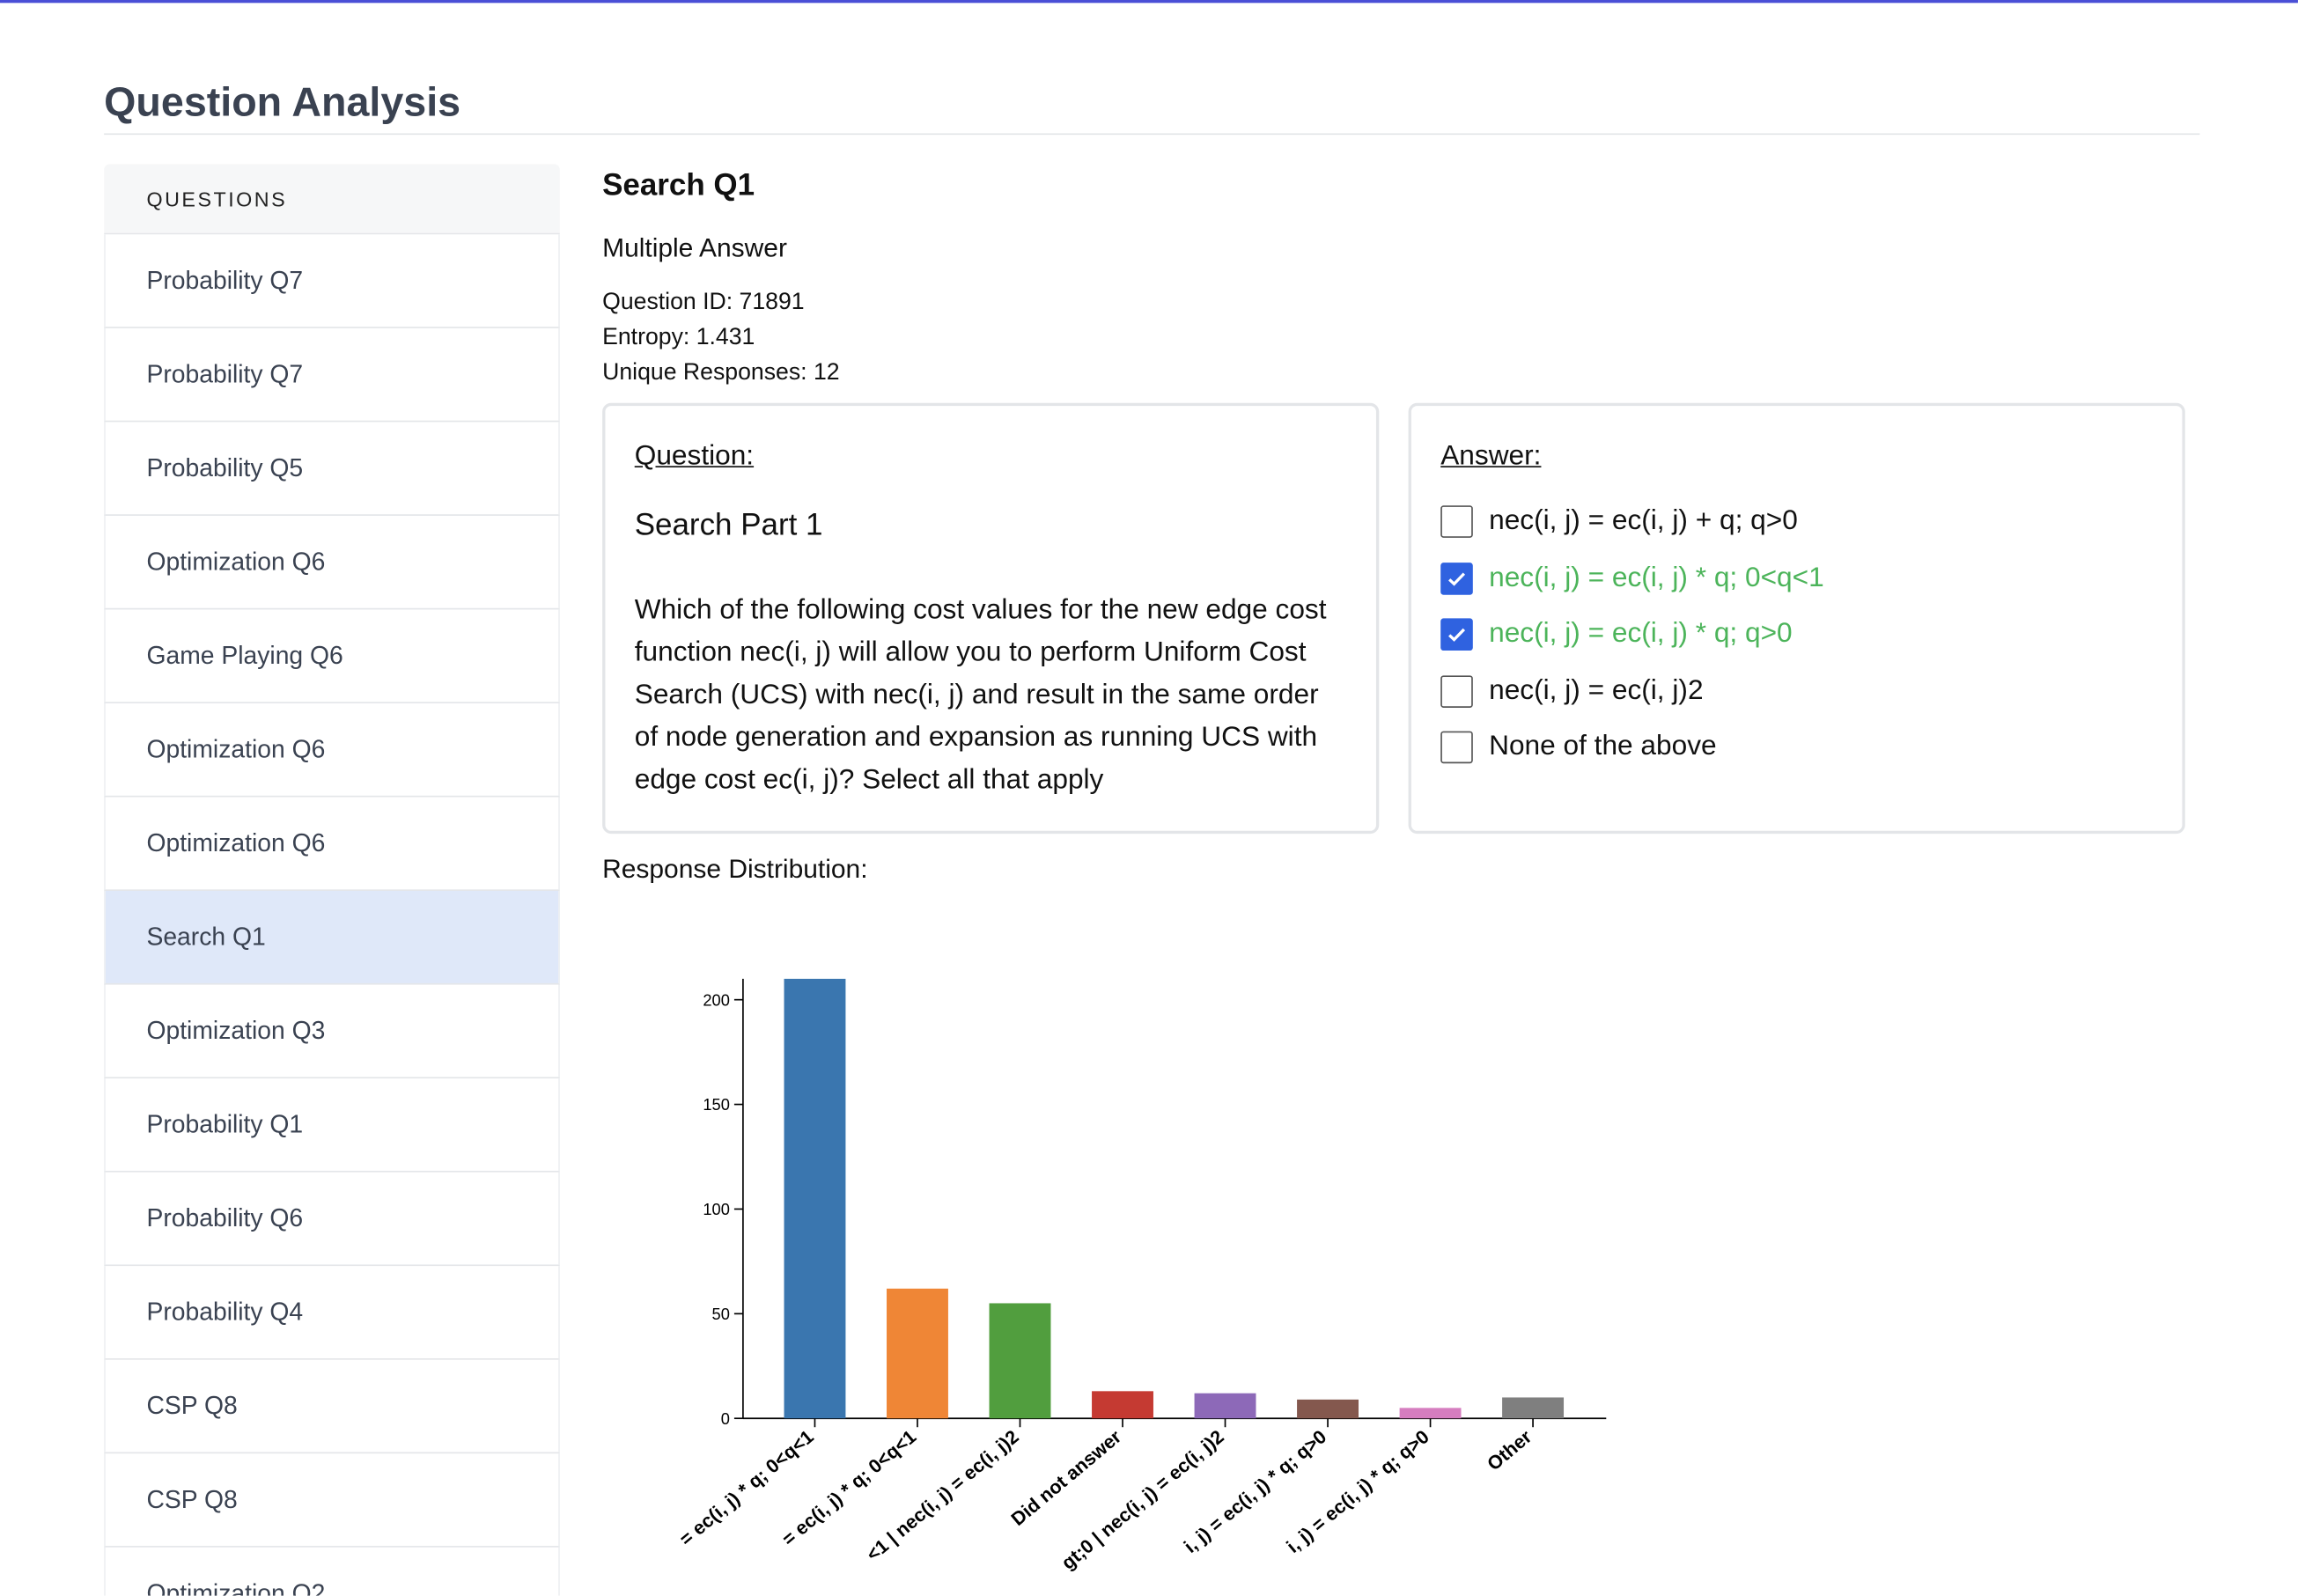 The width and height of the screenshot is (2298, 1596). Describe the element at coordinates (1491, 457) in the screenshot. I see `answer-heading: Answer:` at that location.